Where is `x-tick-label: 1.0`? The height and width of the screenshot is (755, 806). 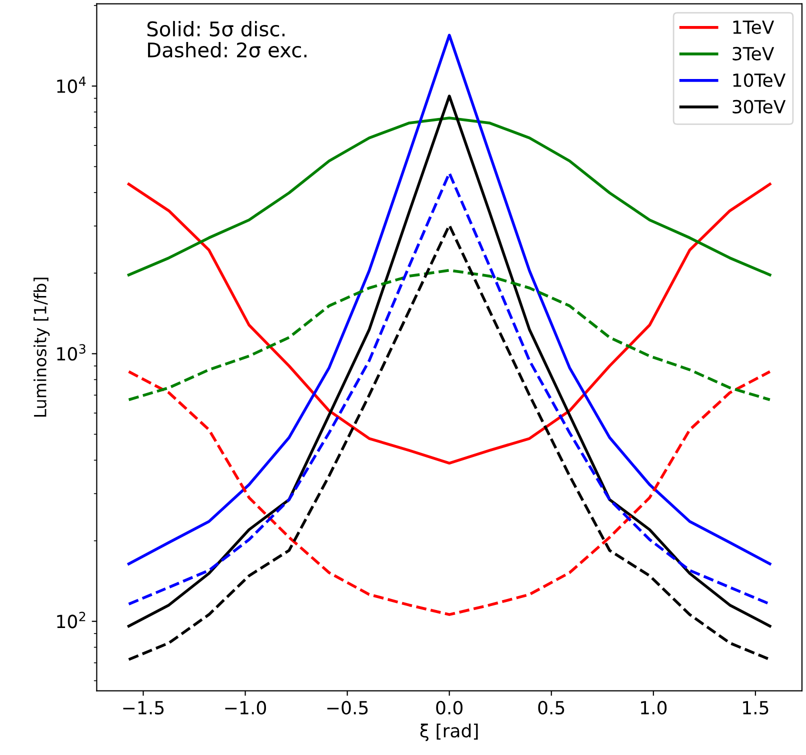
x-tick-label: 1.0 is located at coordinates (654, 707).